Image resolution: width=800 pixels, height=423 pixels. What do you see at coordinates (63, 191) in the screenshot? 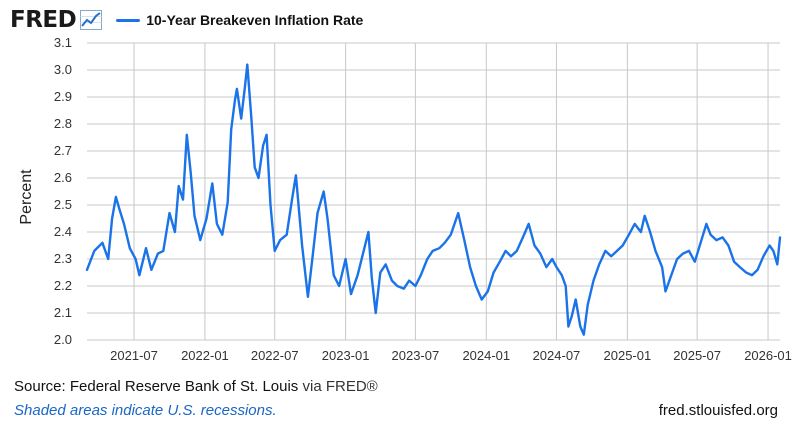
I see `y-tick-labels: 2.0 2.1 2.2 2.3 2.4 2.5 2.6 2.7 2.8 2.9 3.0 3.1` at bounding box center [63, 191].